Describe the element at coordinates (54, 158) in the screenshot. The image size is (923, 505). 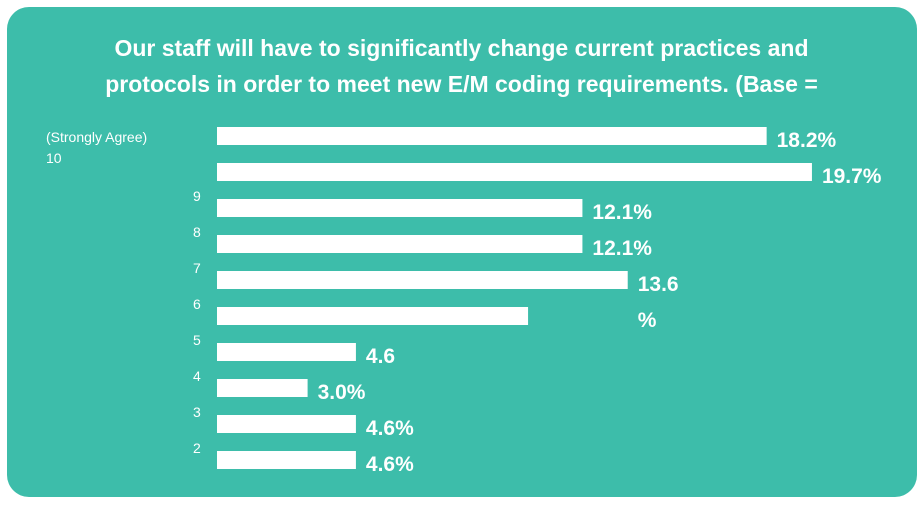
I see `category-label-10: 10` at that location.